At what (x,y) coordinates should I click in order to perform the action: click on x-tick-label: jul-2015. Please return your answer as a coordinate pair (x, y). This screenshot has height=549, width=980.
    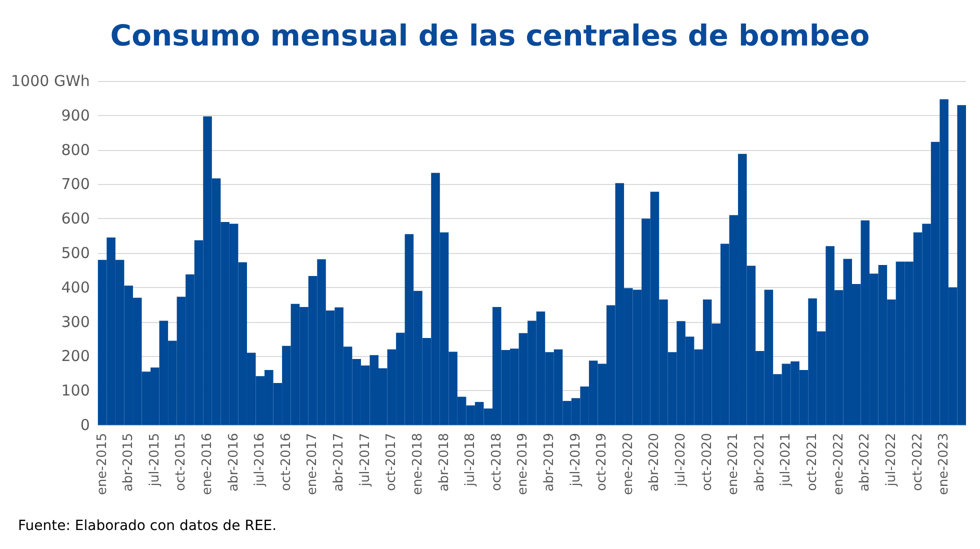
    Looking at the image, I should click on (154, 460).